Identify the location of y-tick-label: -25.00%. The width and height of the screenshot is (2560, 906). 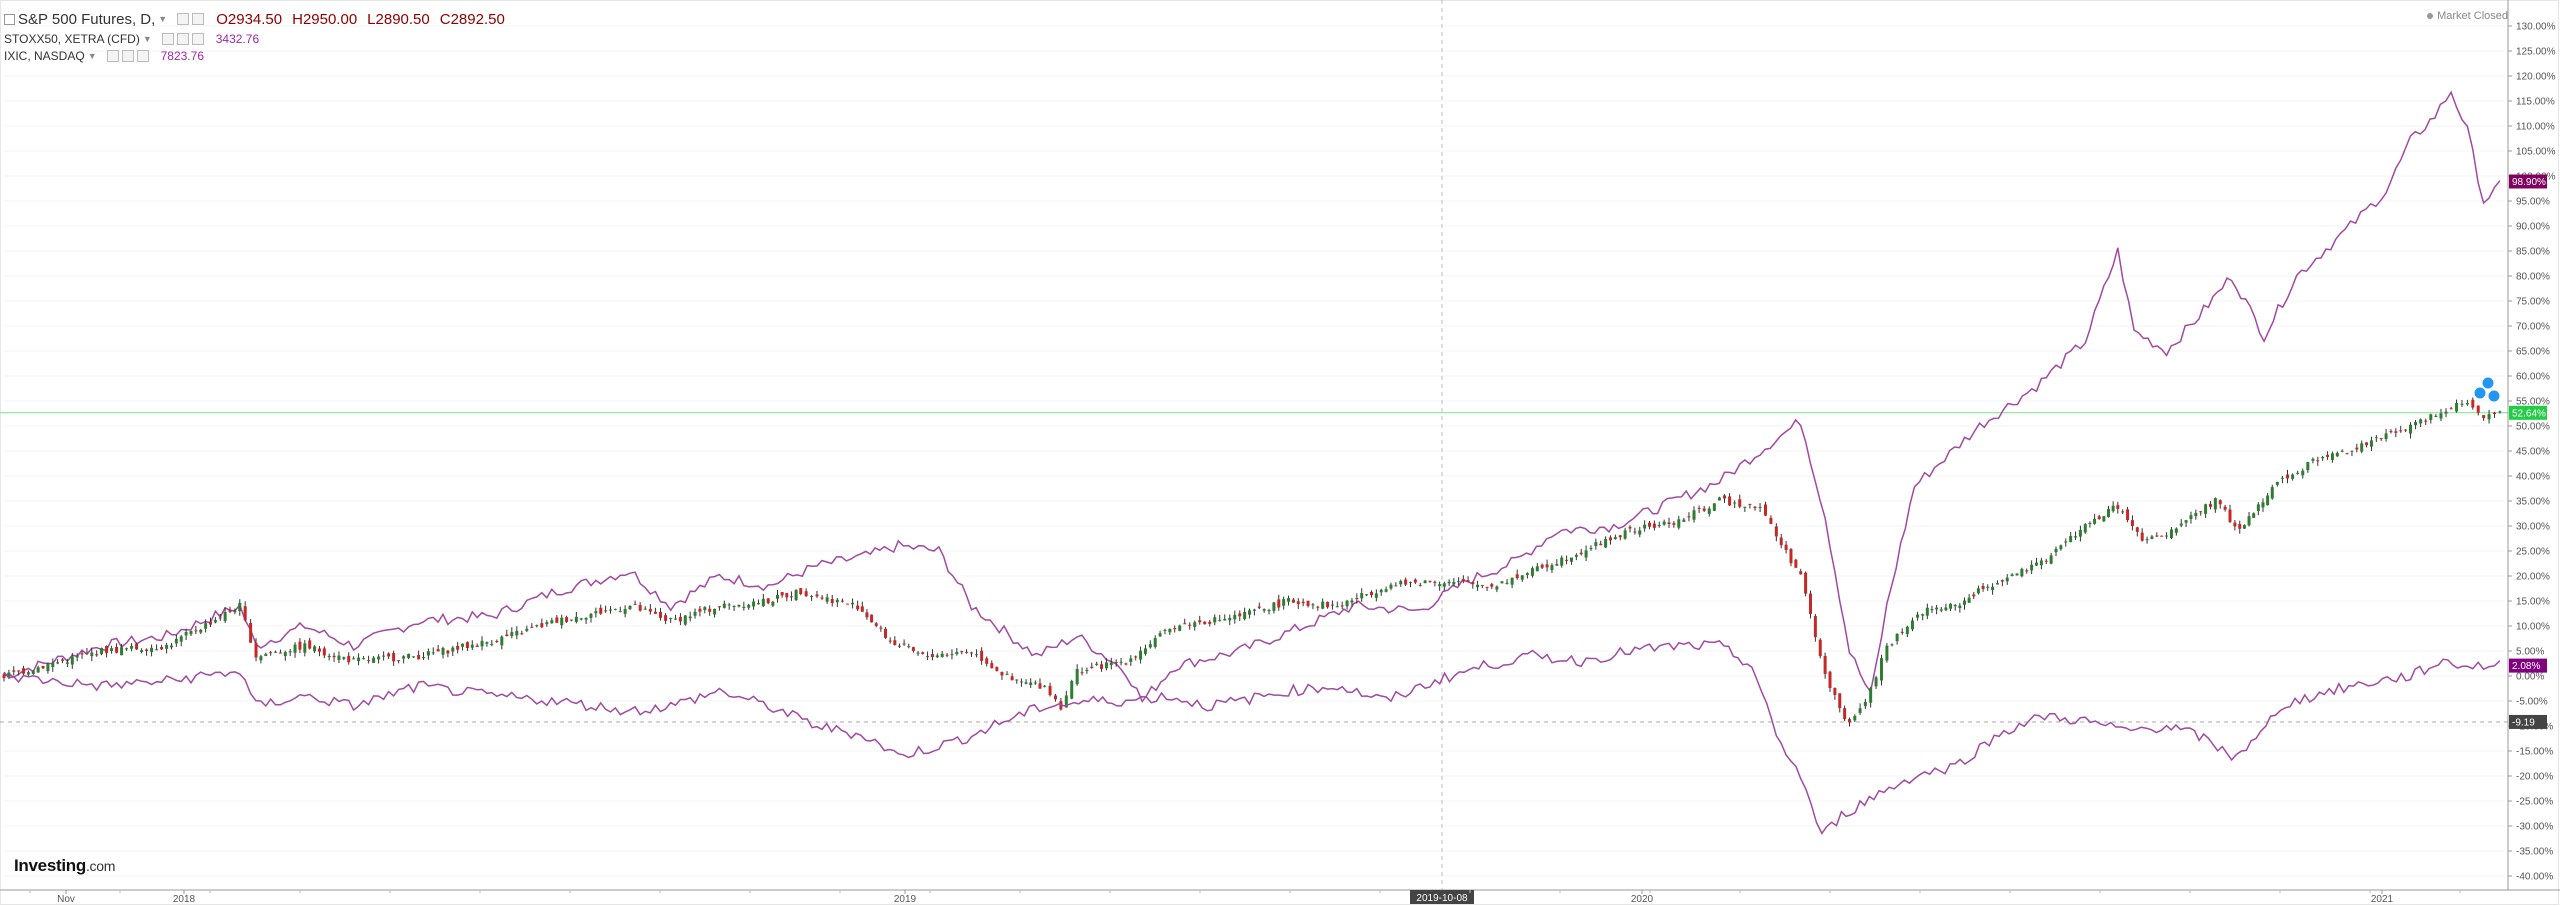
(2534, 802).